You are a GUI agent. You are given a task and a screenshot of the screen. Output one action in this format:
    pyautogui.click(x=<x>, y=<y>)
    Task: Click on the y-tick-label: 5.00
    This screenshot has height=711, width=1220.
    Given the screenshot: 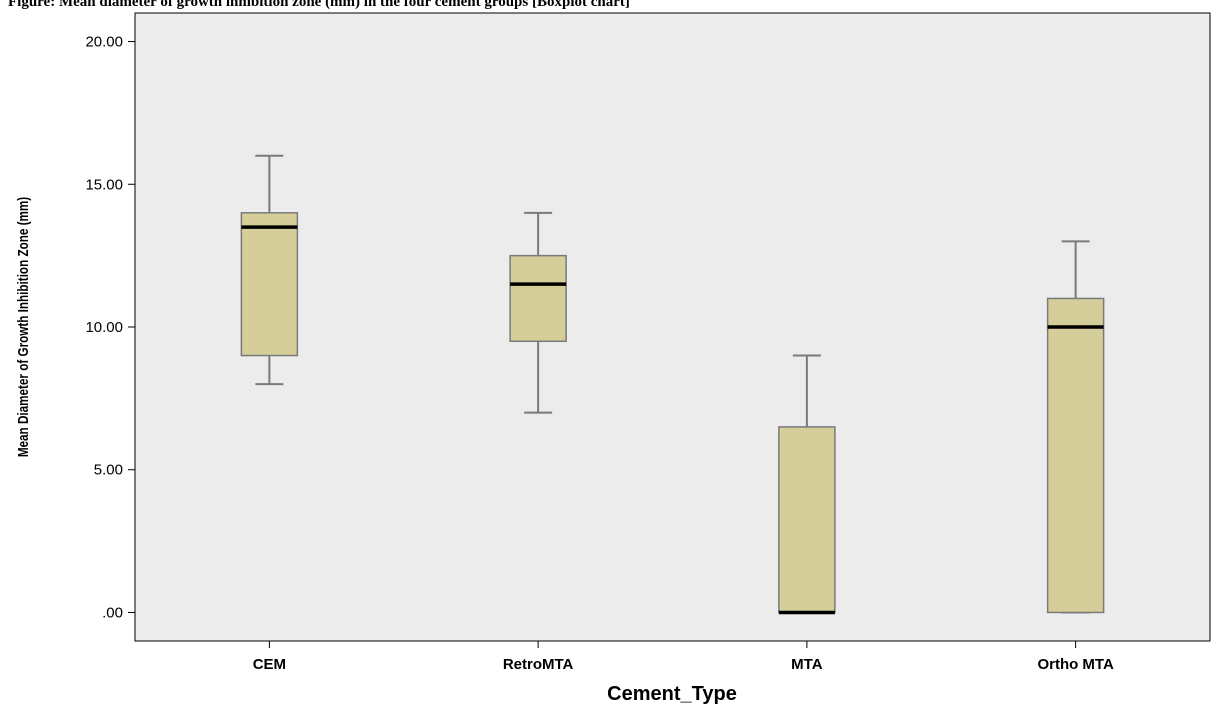 What is the action you would take?
    pyautogui.click(x=108, y=470)
    